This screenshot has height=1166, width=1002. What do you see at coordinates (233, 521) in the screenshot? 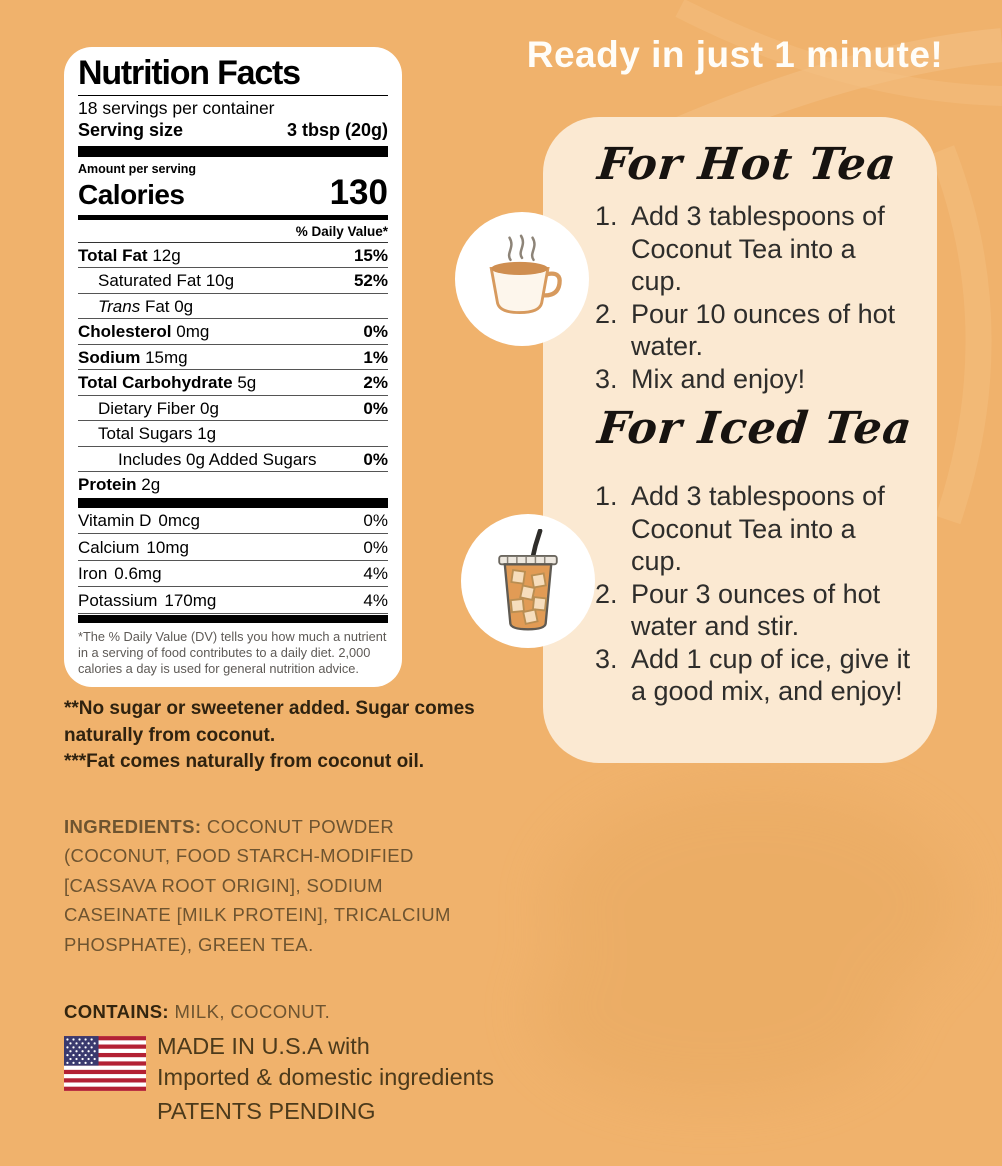
I see `vitamin-row-vitamin-d: Vitamin D 0mcg 0%` at bounding box center [233, 521].